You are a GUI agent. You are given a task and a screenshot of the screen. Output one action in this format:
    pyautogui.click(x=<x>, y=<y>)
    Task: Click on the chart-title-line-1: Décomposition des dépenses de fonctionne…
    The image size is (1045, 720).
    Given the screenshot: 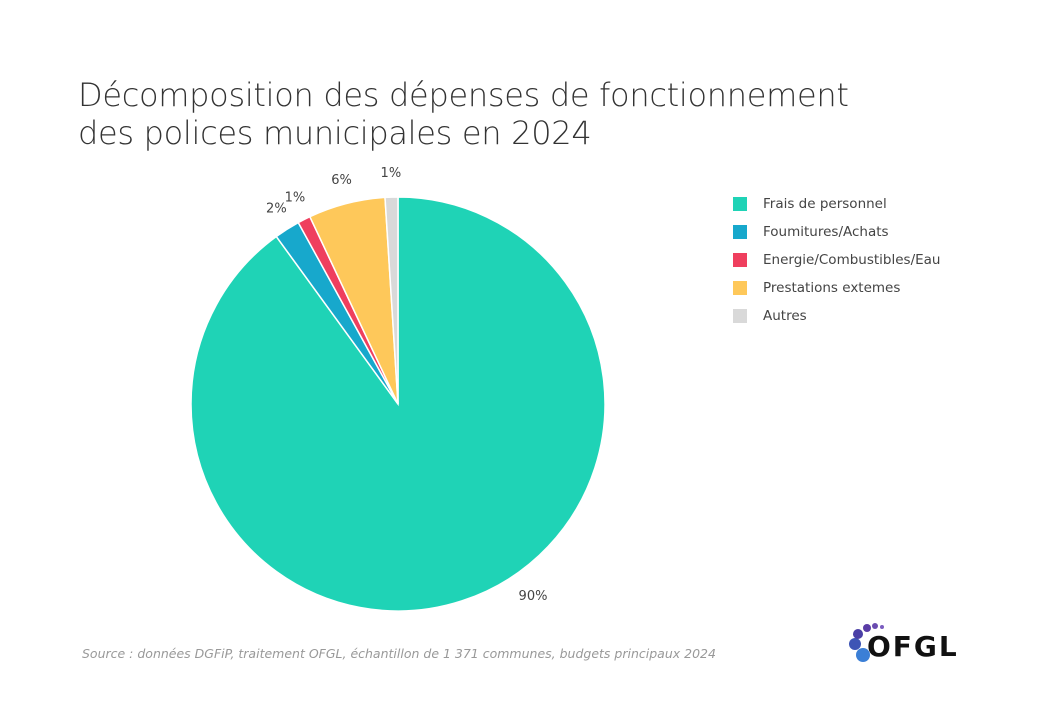 What is the action you would take?
    pyautogui.click(x=463, y=95)
    